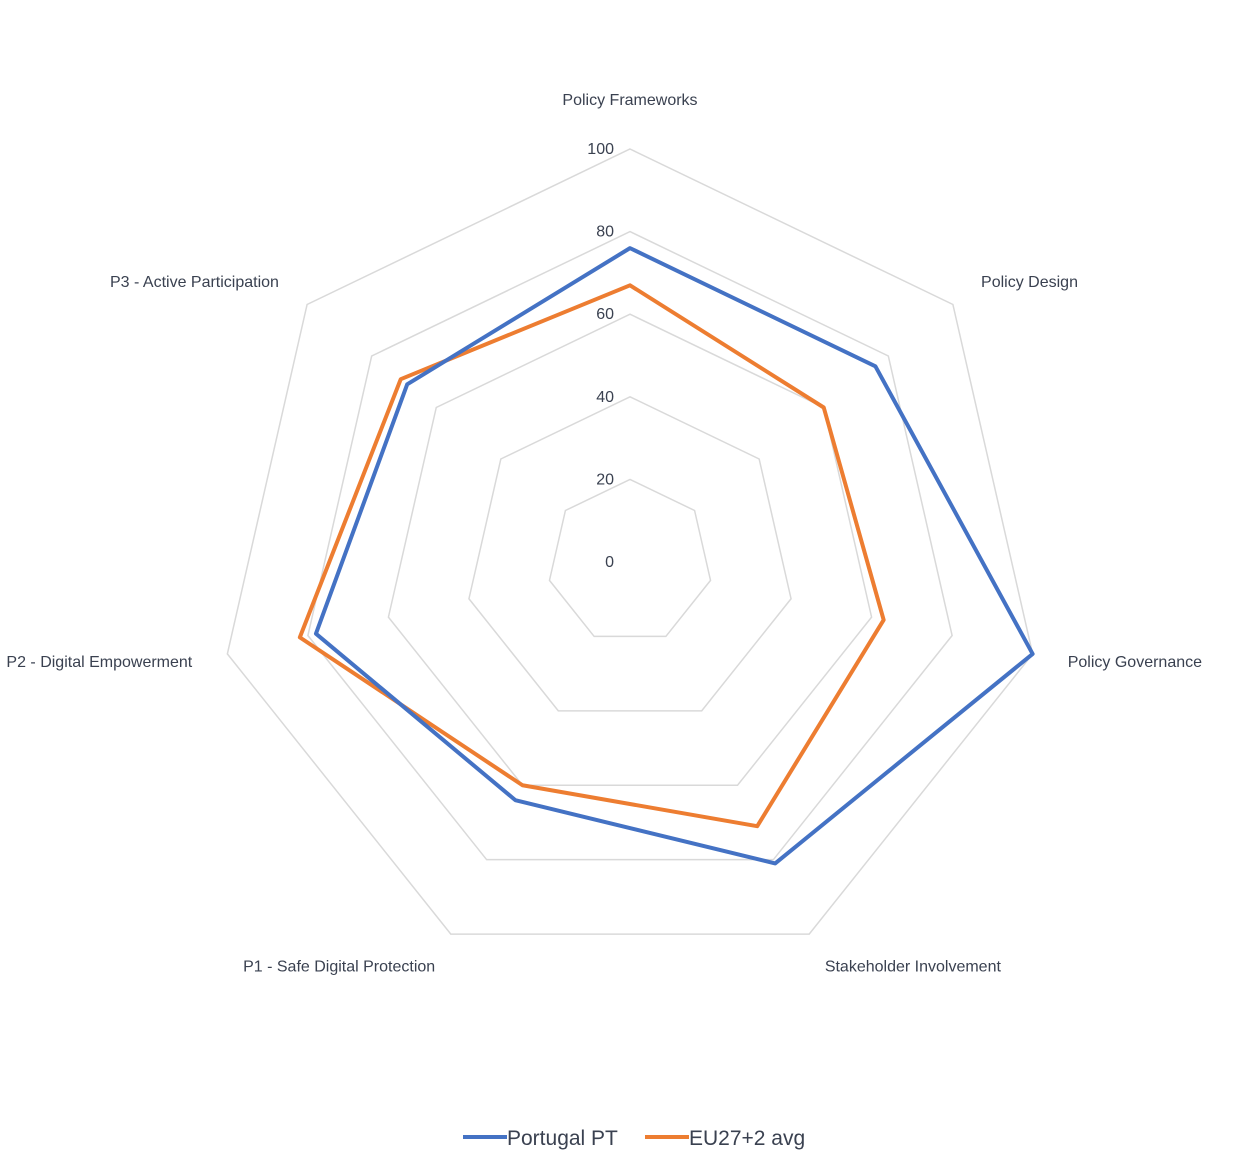 The height and width of the screenshot is (1172, 1260). What do you see at coordinates (194, 282) in the screenshot?
I see `category-label: P3 - Active Participation` at bounding box center [194, 282].